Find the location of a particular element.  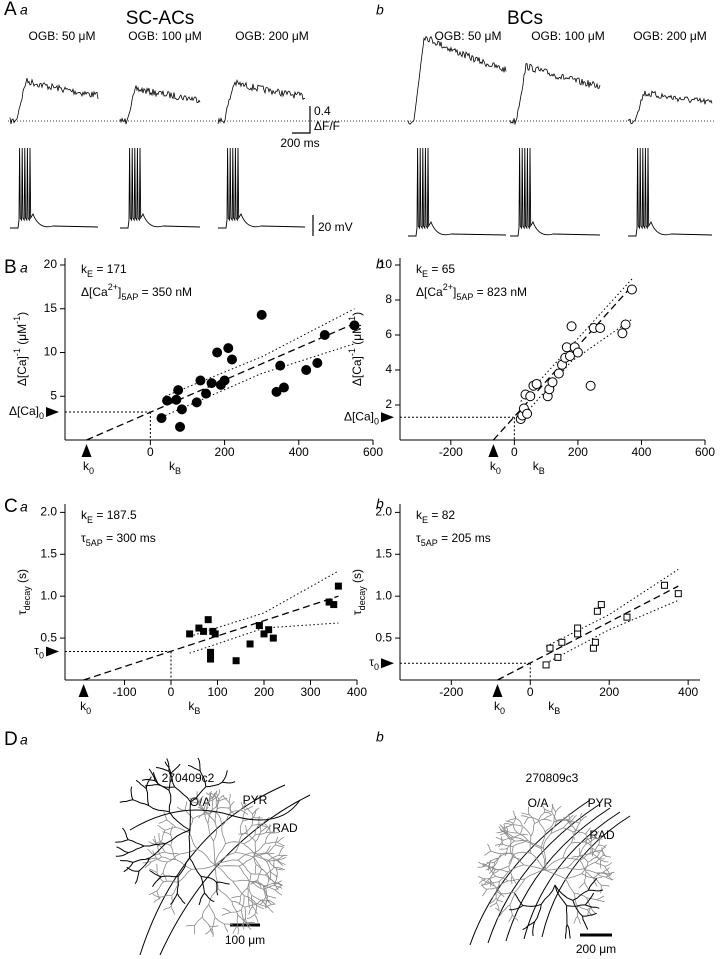

text-part: = 171 is located at coordinates (110, 269).